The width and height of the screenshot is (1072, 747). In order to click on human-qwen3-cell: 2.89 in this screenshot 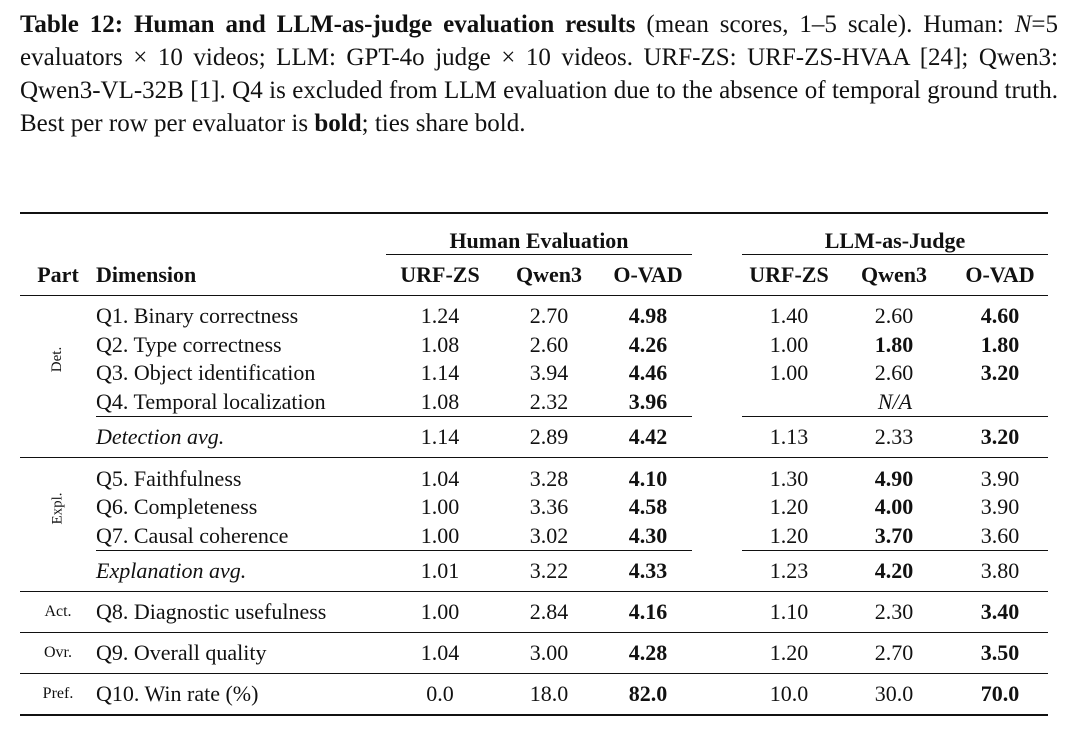, I will do `click(549, 437)`.